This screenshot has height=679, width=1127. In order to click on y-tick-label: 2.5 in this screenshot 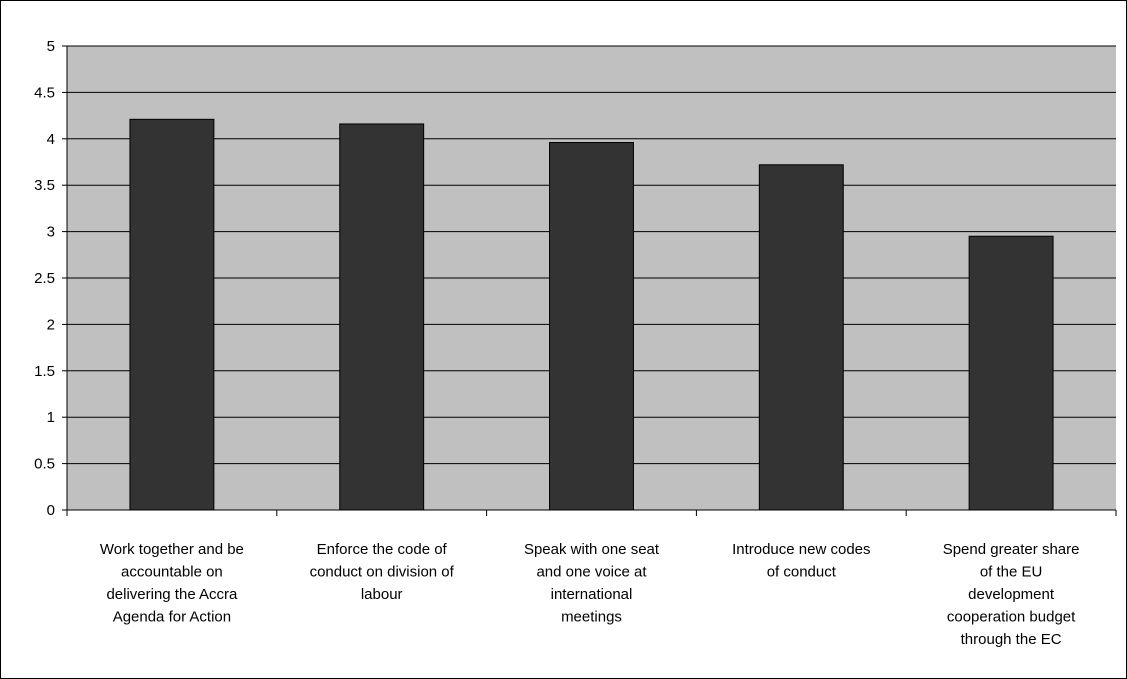, I will do `click(44, 278)`.